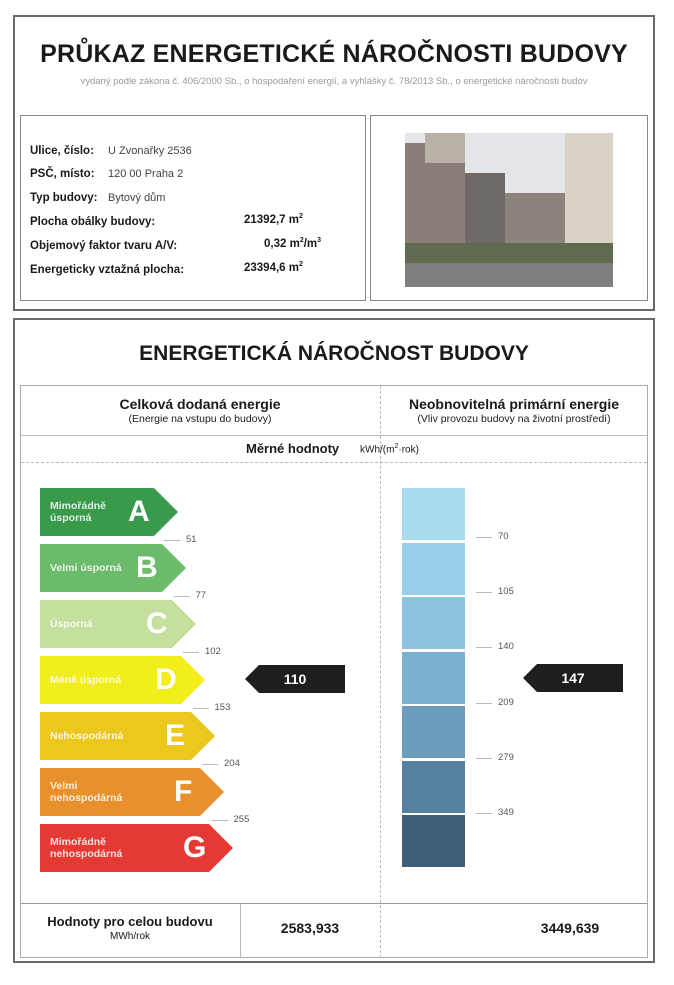 This screenshot has width=674, height=985. What do you see at coordinates (136, 848) in the screenshot?
I see `energy-class-g: Mimořádně nehospodárná G` at bounding box center [136, 848].